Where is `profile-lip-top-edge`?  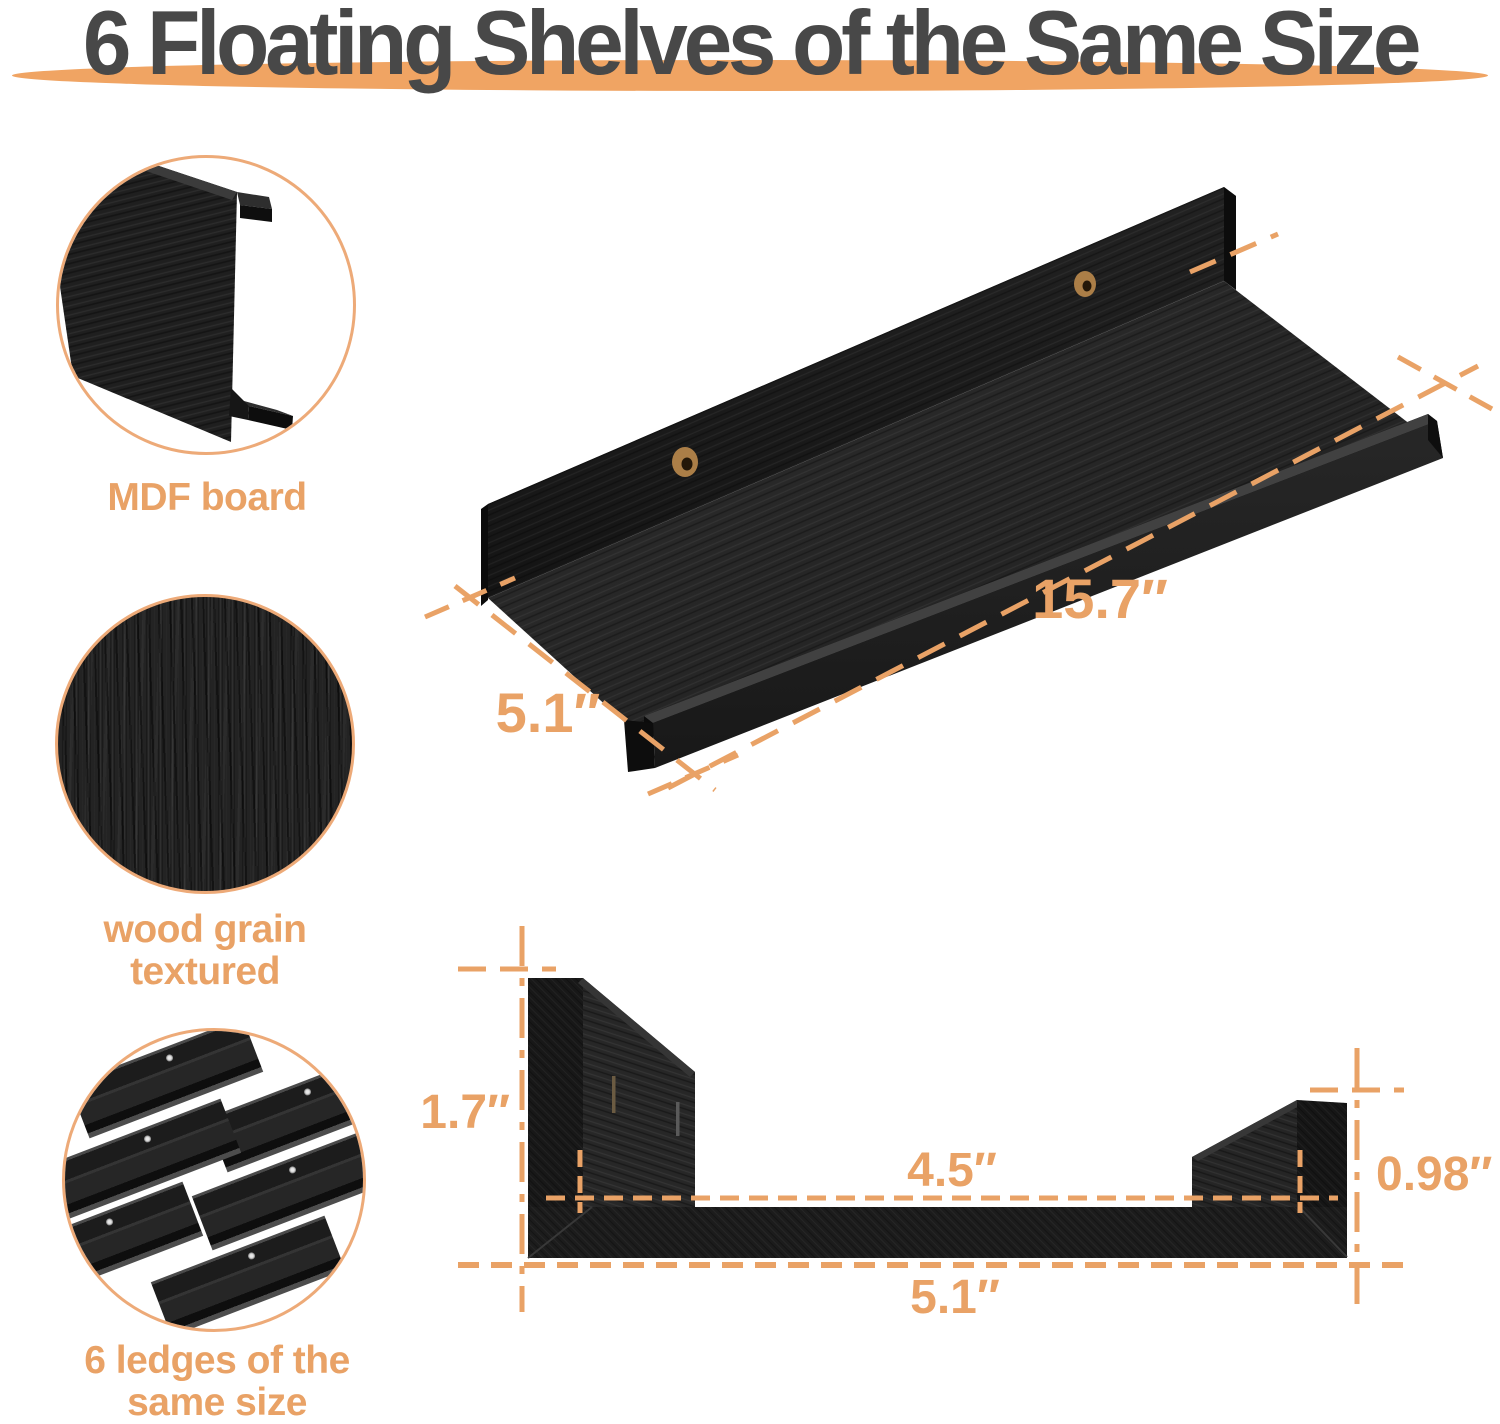 profile-lip-top-edge is located at coordinates (1247, 1130).